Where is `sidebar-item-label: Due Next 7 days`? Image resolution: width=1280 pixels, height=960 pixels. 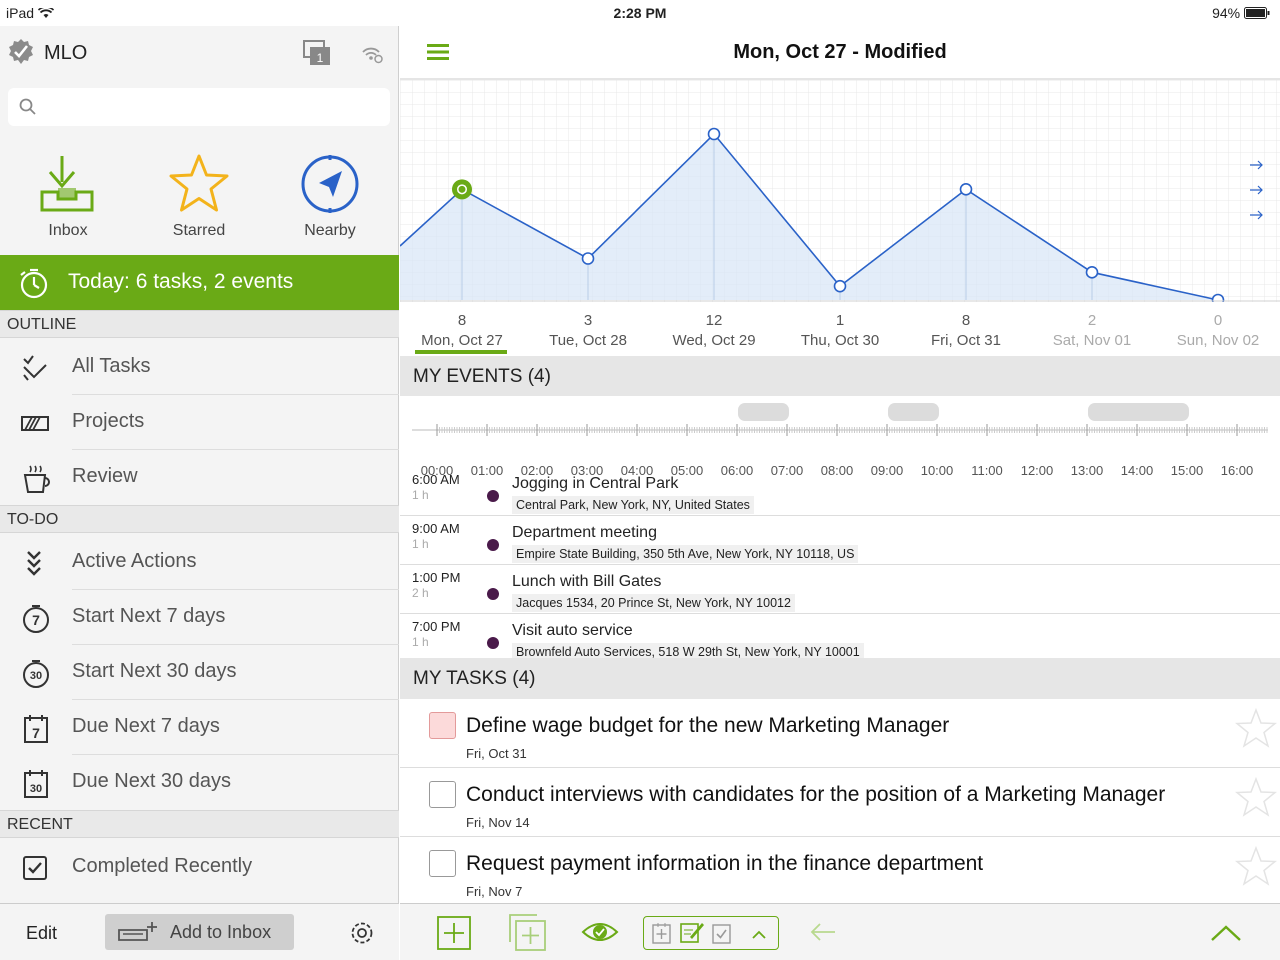 sidebar-item-label: Due Next 7 days is located at coordinates (146, 726).